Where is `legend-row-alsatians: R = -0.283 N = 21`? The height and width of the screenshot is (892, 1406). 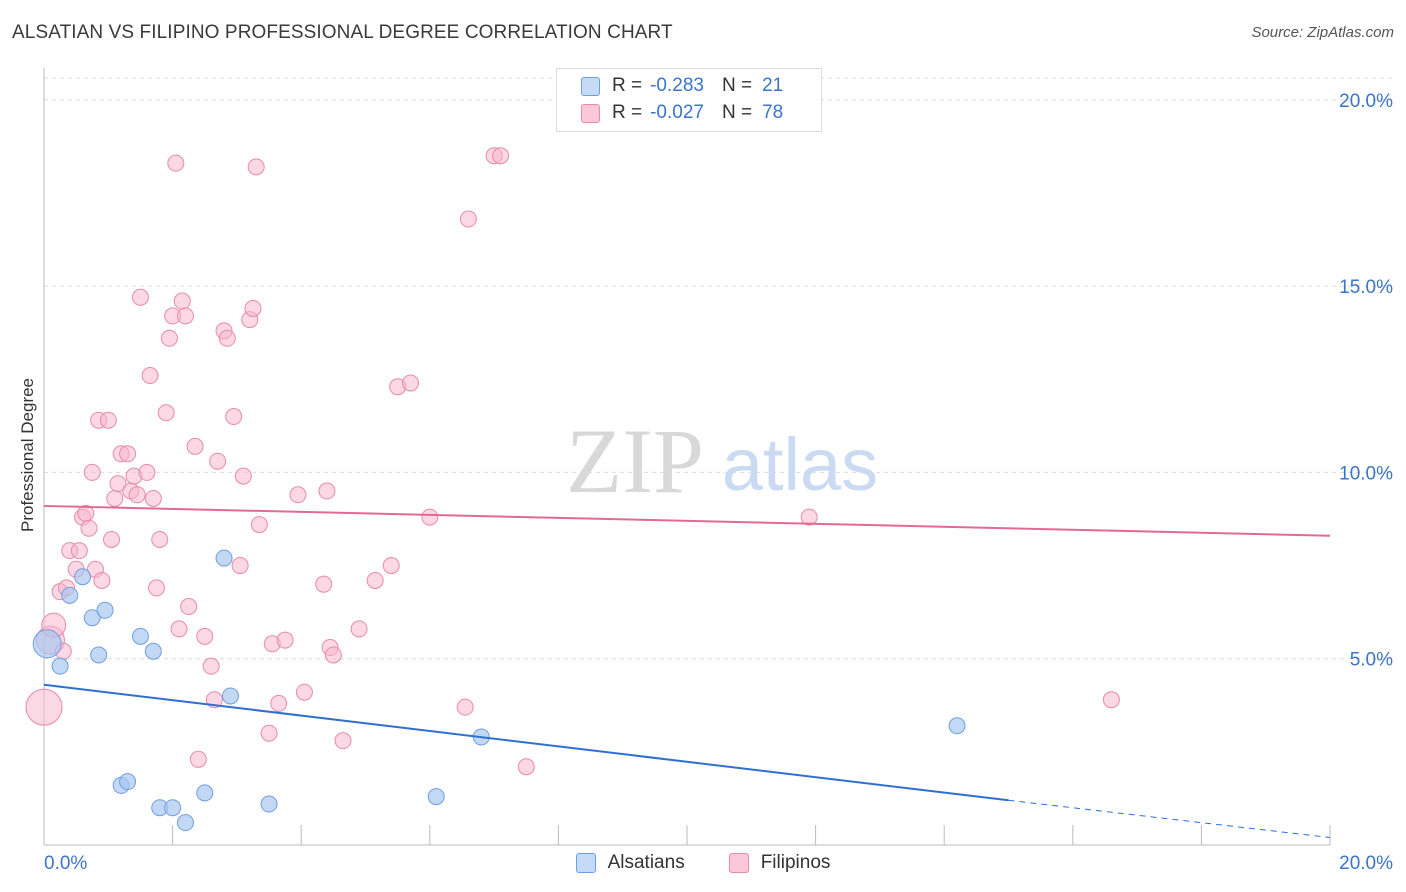
legend-row-alsatians: R = -0.283 N = 21 is located at coordinates (682, 86).